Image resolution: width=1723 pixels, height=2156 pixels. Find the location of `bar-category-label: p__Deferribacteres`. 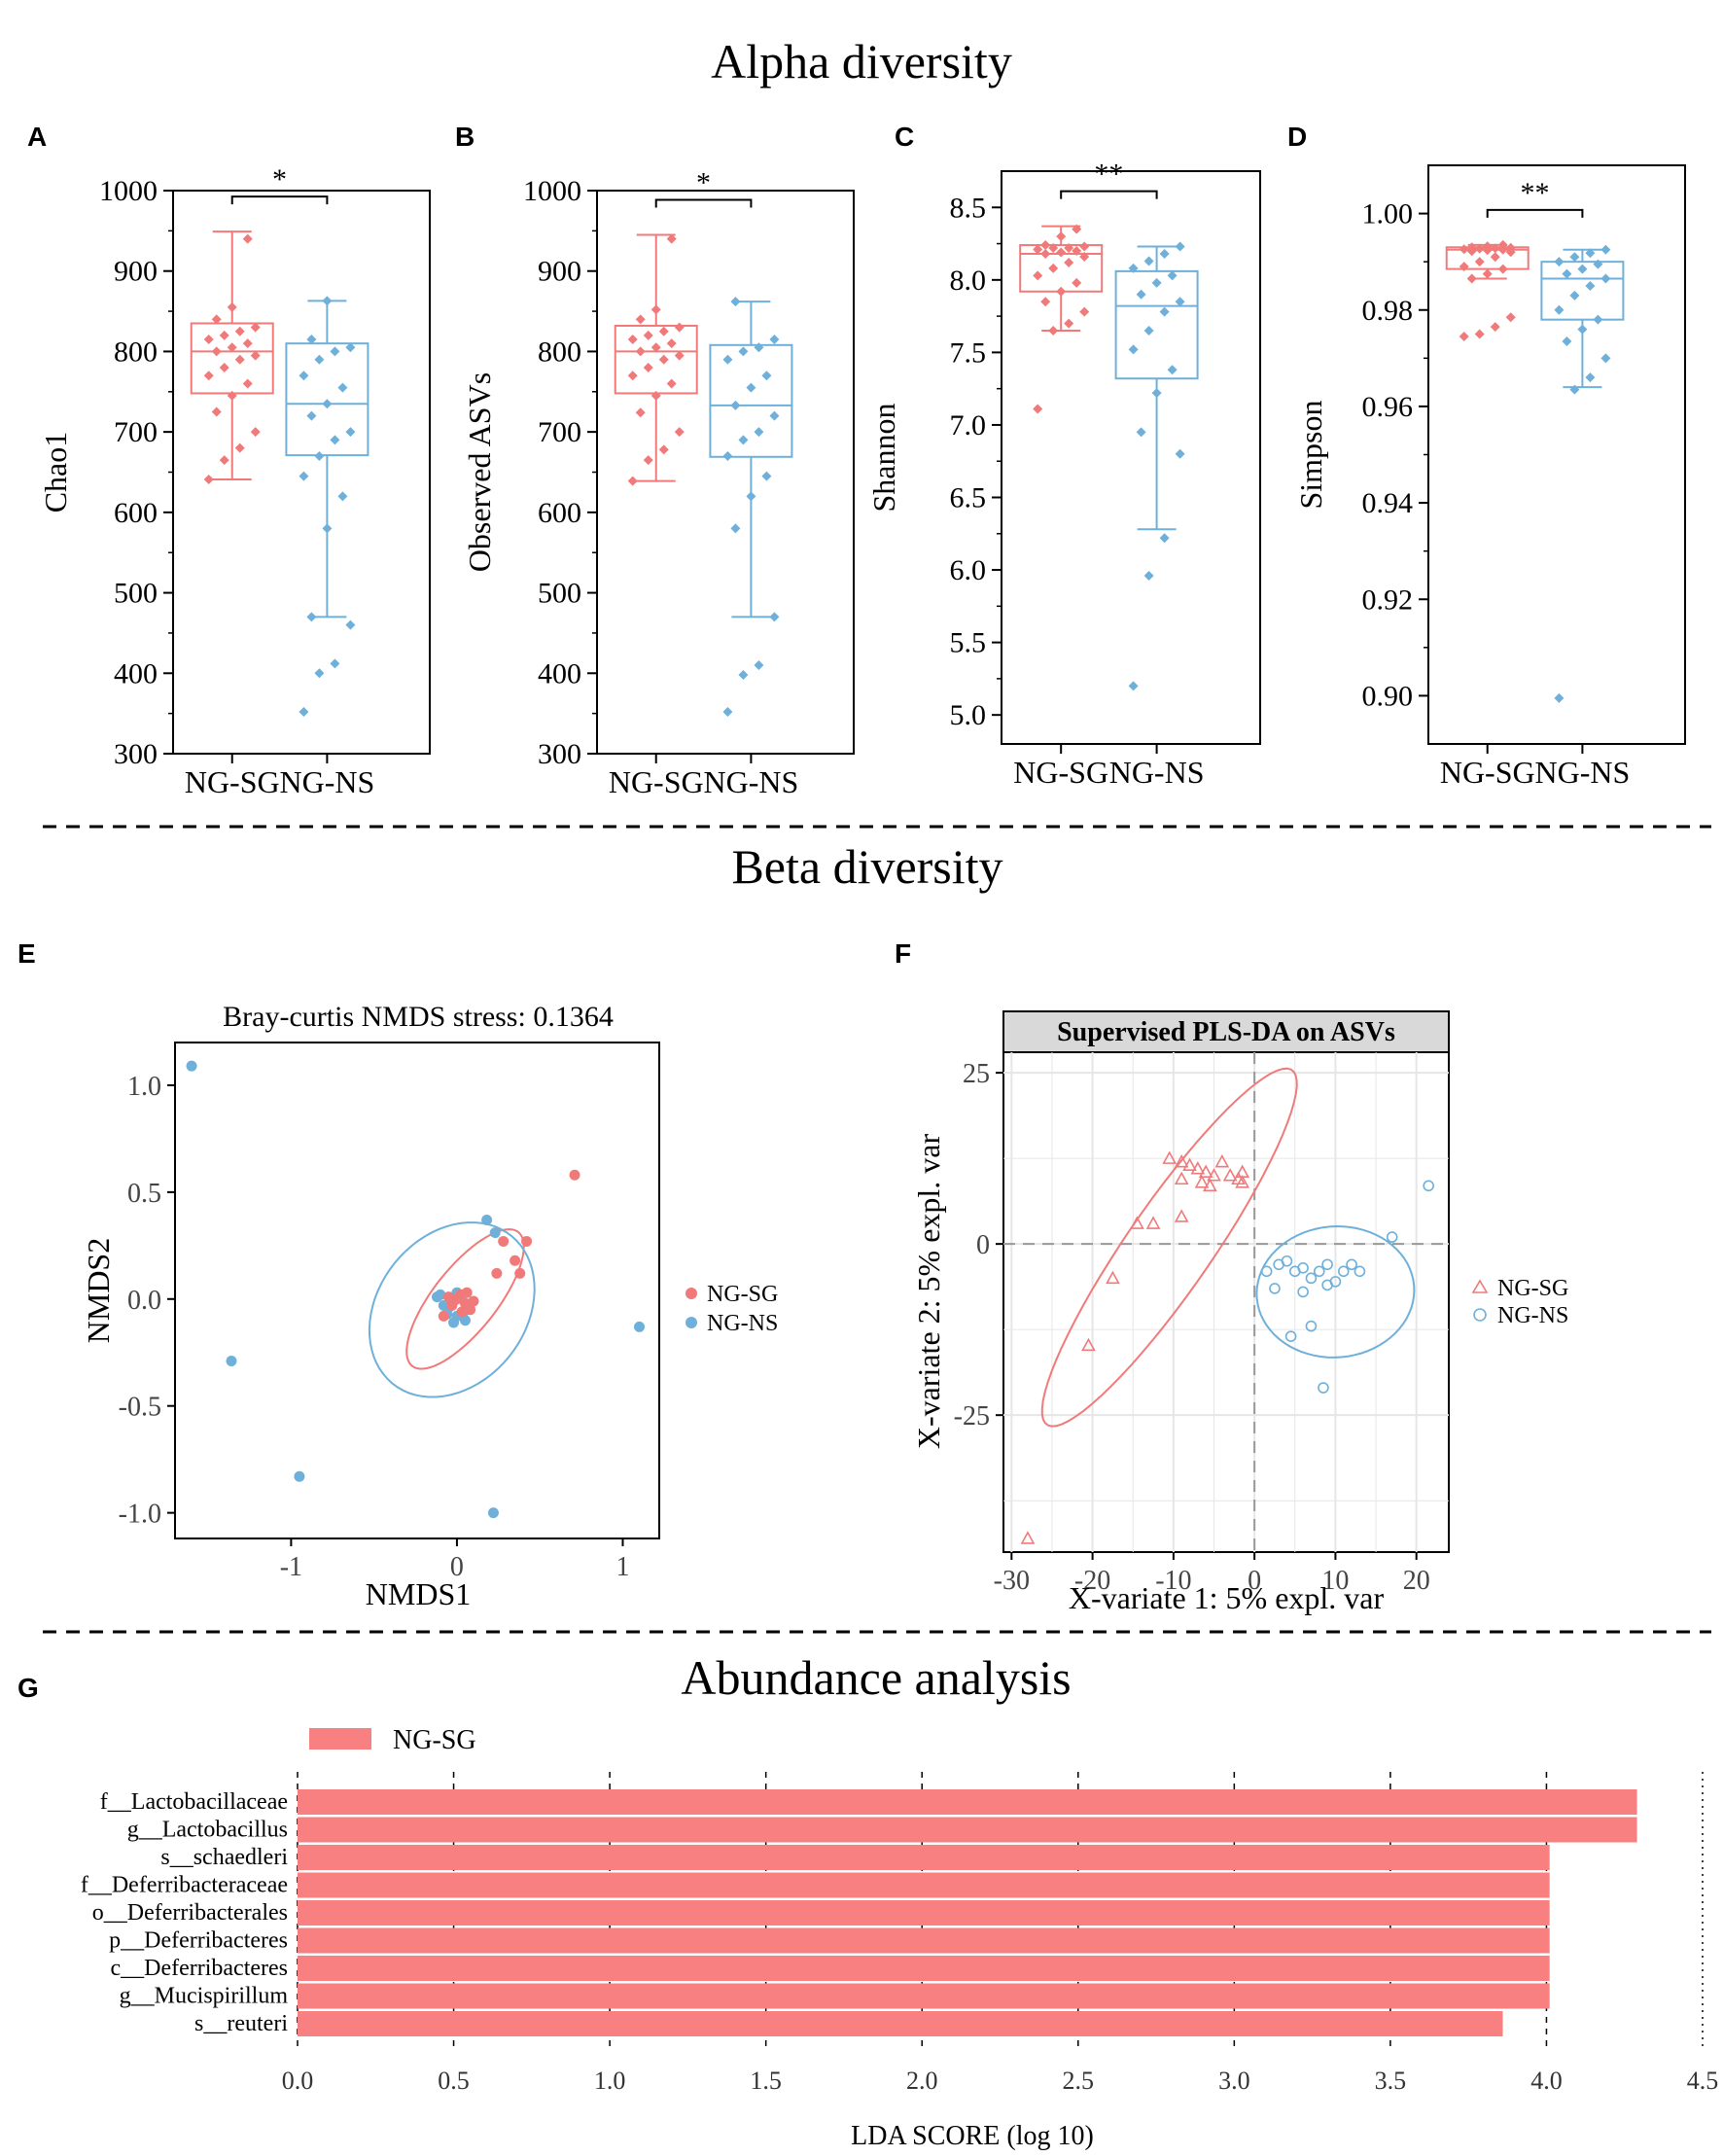

bar-category-label: p__Deferribacteres is located at coordinates (198, 1941).